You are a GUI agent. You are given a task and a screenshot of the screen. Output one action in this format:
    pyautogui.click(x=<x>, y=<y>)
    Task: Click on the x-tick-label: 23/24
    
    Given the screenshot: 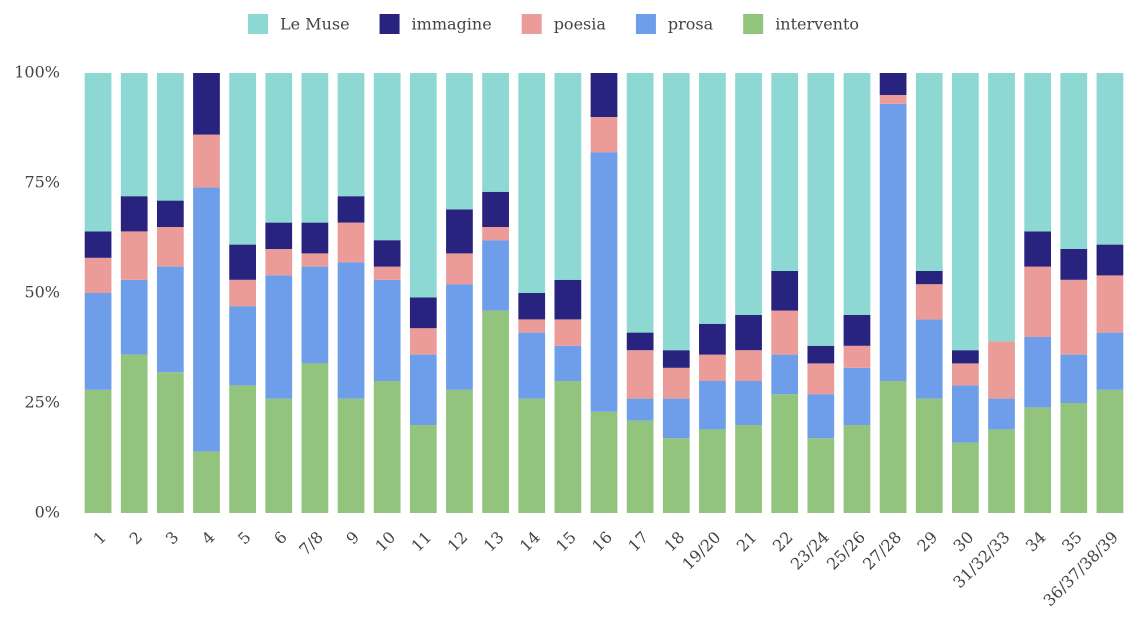 What is the action you would take?
    pyautogui.click(x=810, y=551)
    